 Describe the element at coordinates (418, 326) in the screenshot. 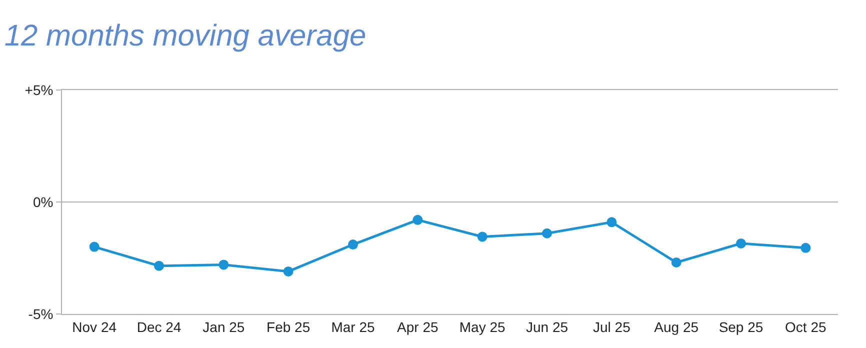

I see `x-tick-label: Apr 25` at that location.